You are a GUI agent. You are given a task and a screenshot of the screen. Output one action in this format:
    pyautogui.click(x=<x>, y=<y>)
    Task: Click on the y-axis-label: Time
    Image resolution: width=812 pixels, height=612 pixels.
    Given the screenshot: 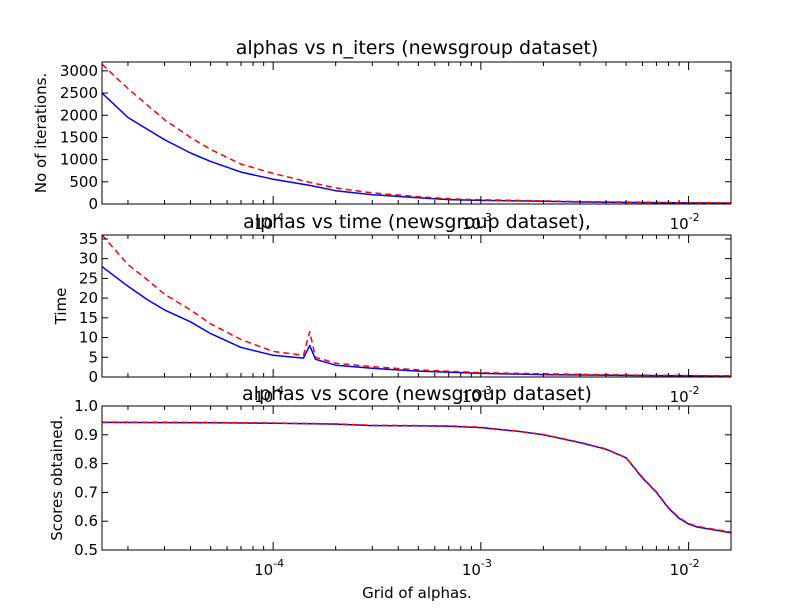 What is the action you would take?
    pyautogui.click(x=61, y=307)
    